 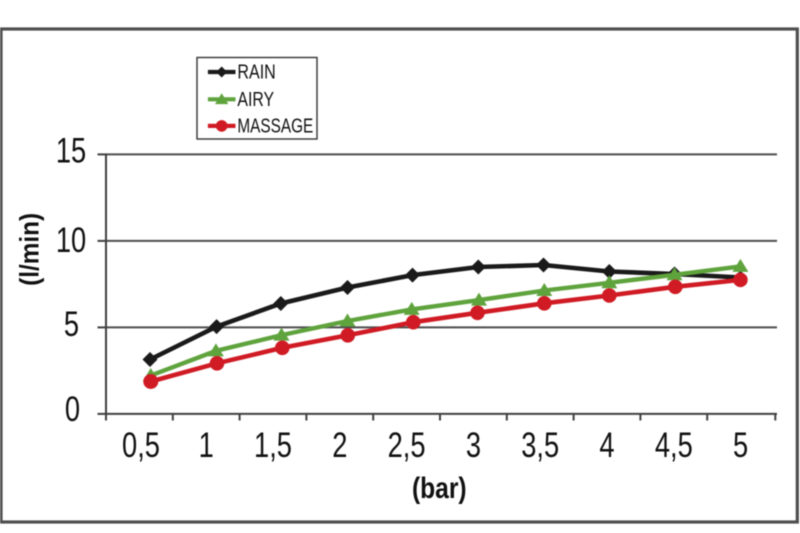 What do you see at coordinates (255, 100) in the screenshot?
I see `svg-text: AIRY` at bounding box center [255, 100].